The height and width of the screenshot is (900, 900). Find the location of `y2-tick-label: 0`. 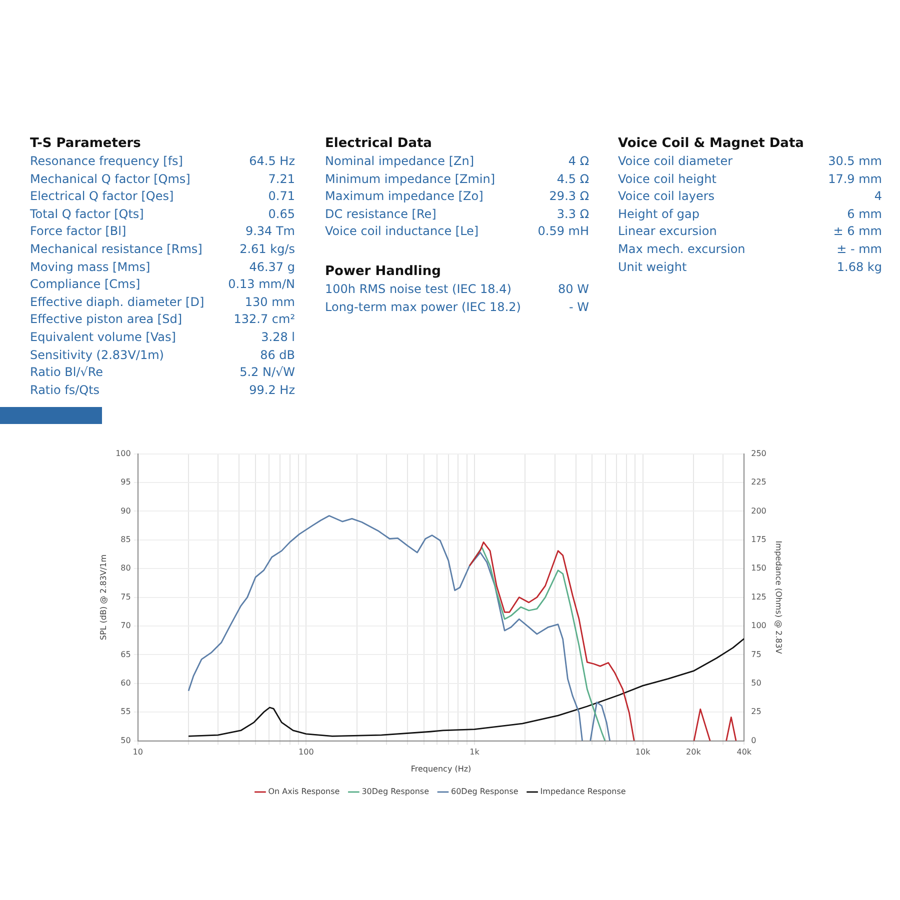

y2-tick-label: 0 is located at coordinates (753, 740).